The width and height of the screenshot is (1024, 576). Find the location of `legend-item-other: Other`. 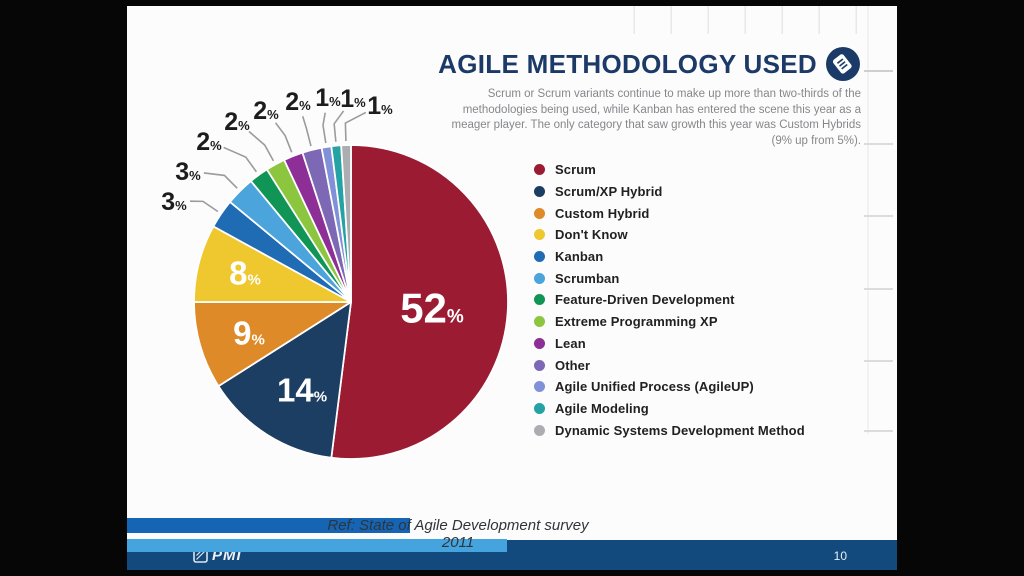

legend-item-other: Other is located at coordinates (669, 365).